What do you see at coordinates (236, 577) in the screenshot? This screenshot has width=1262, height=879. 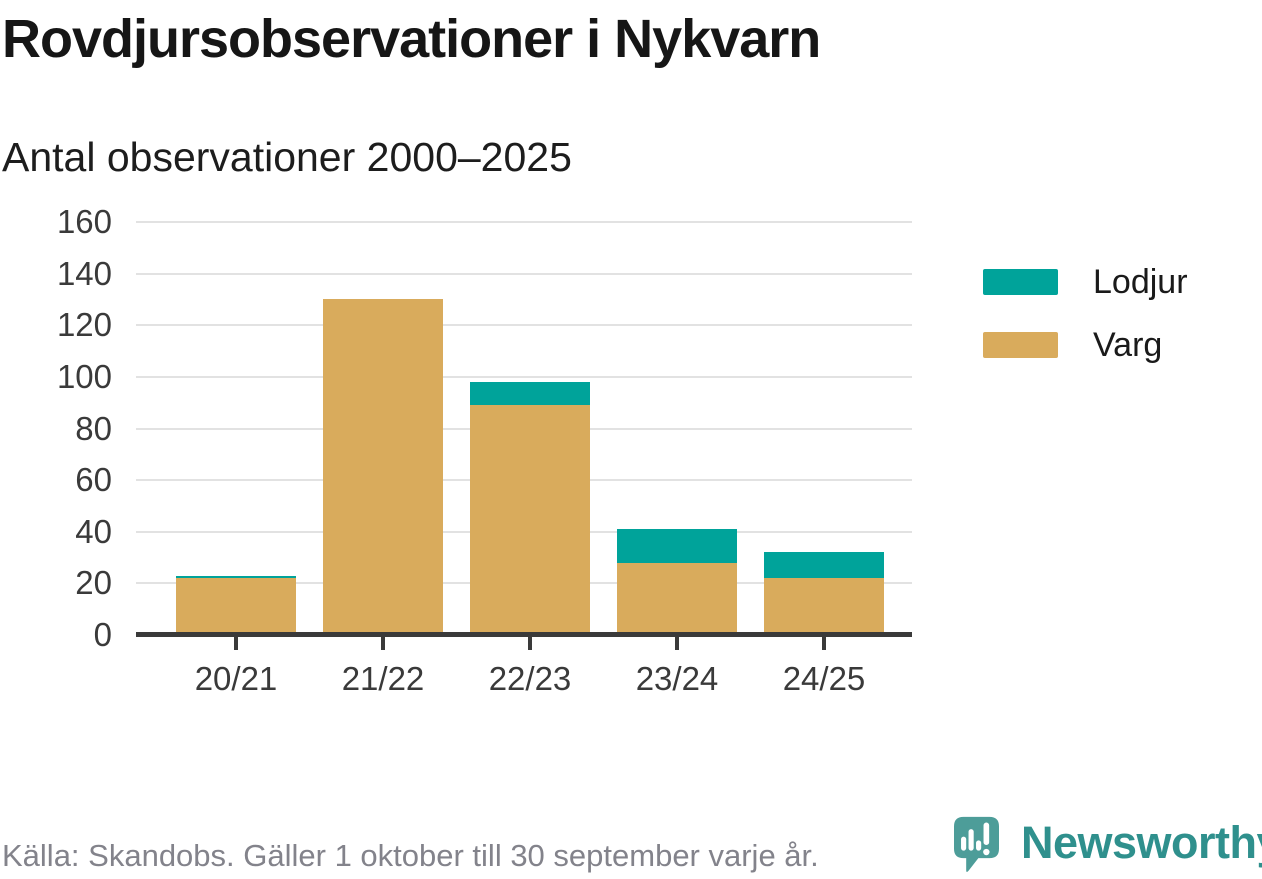 I see `bar-lodjur-20/21` at bounding box center [236, 577].